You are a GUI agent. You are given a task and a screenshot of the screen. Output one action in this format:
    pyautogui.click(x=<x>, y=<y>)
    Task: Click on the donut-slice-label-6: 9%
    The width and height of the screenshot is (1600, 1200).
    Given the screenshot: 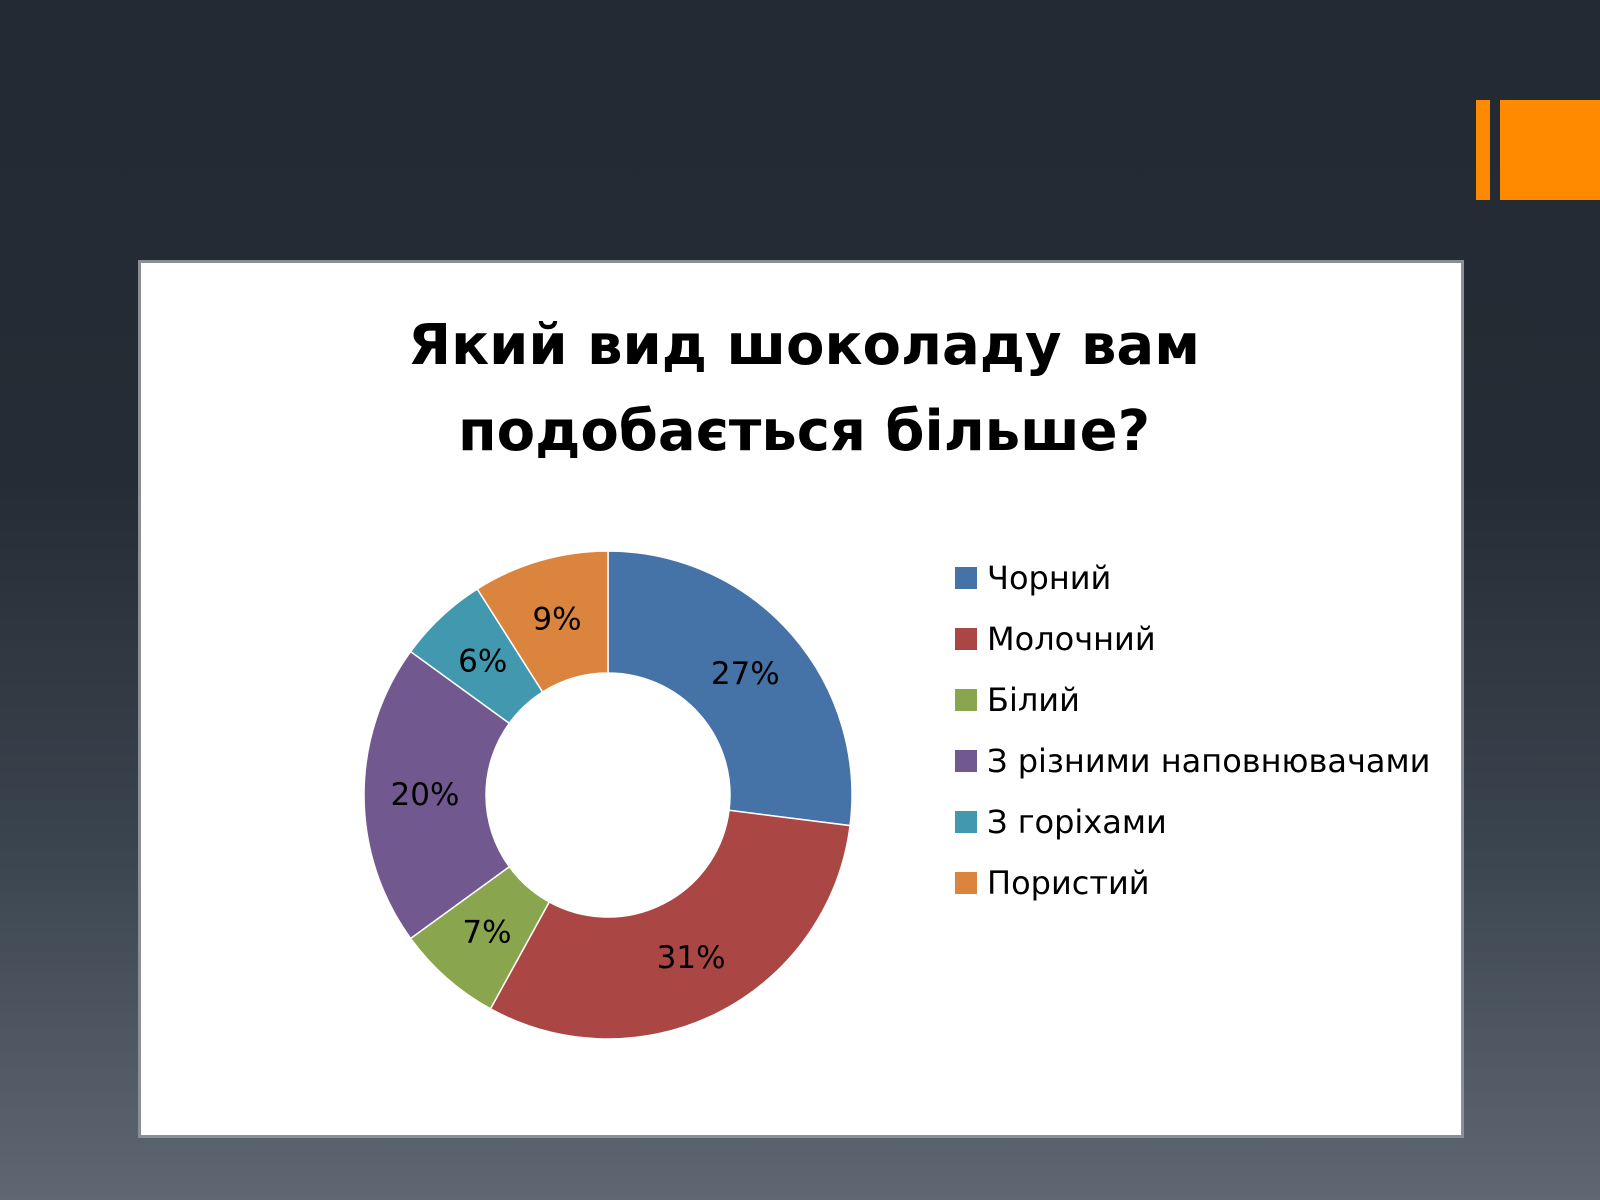 What is the action you would take?
    pyautogui.click(x=556, y=619)
    